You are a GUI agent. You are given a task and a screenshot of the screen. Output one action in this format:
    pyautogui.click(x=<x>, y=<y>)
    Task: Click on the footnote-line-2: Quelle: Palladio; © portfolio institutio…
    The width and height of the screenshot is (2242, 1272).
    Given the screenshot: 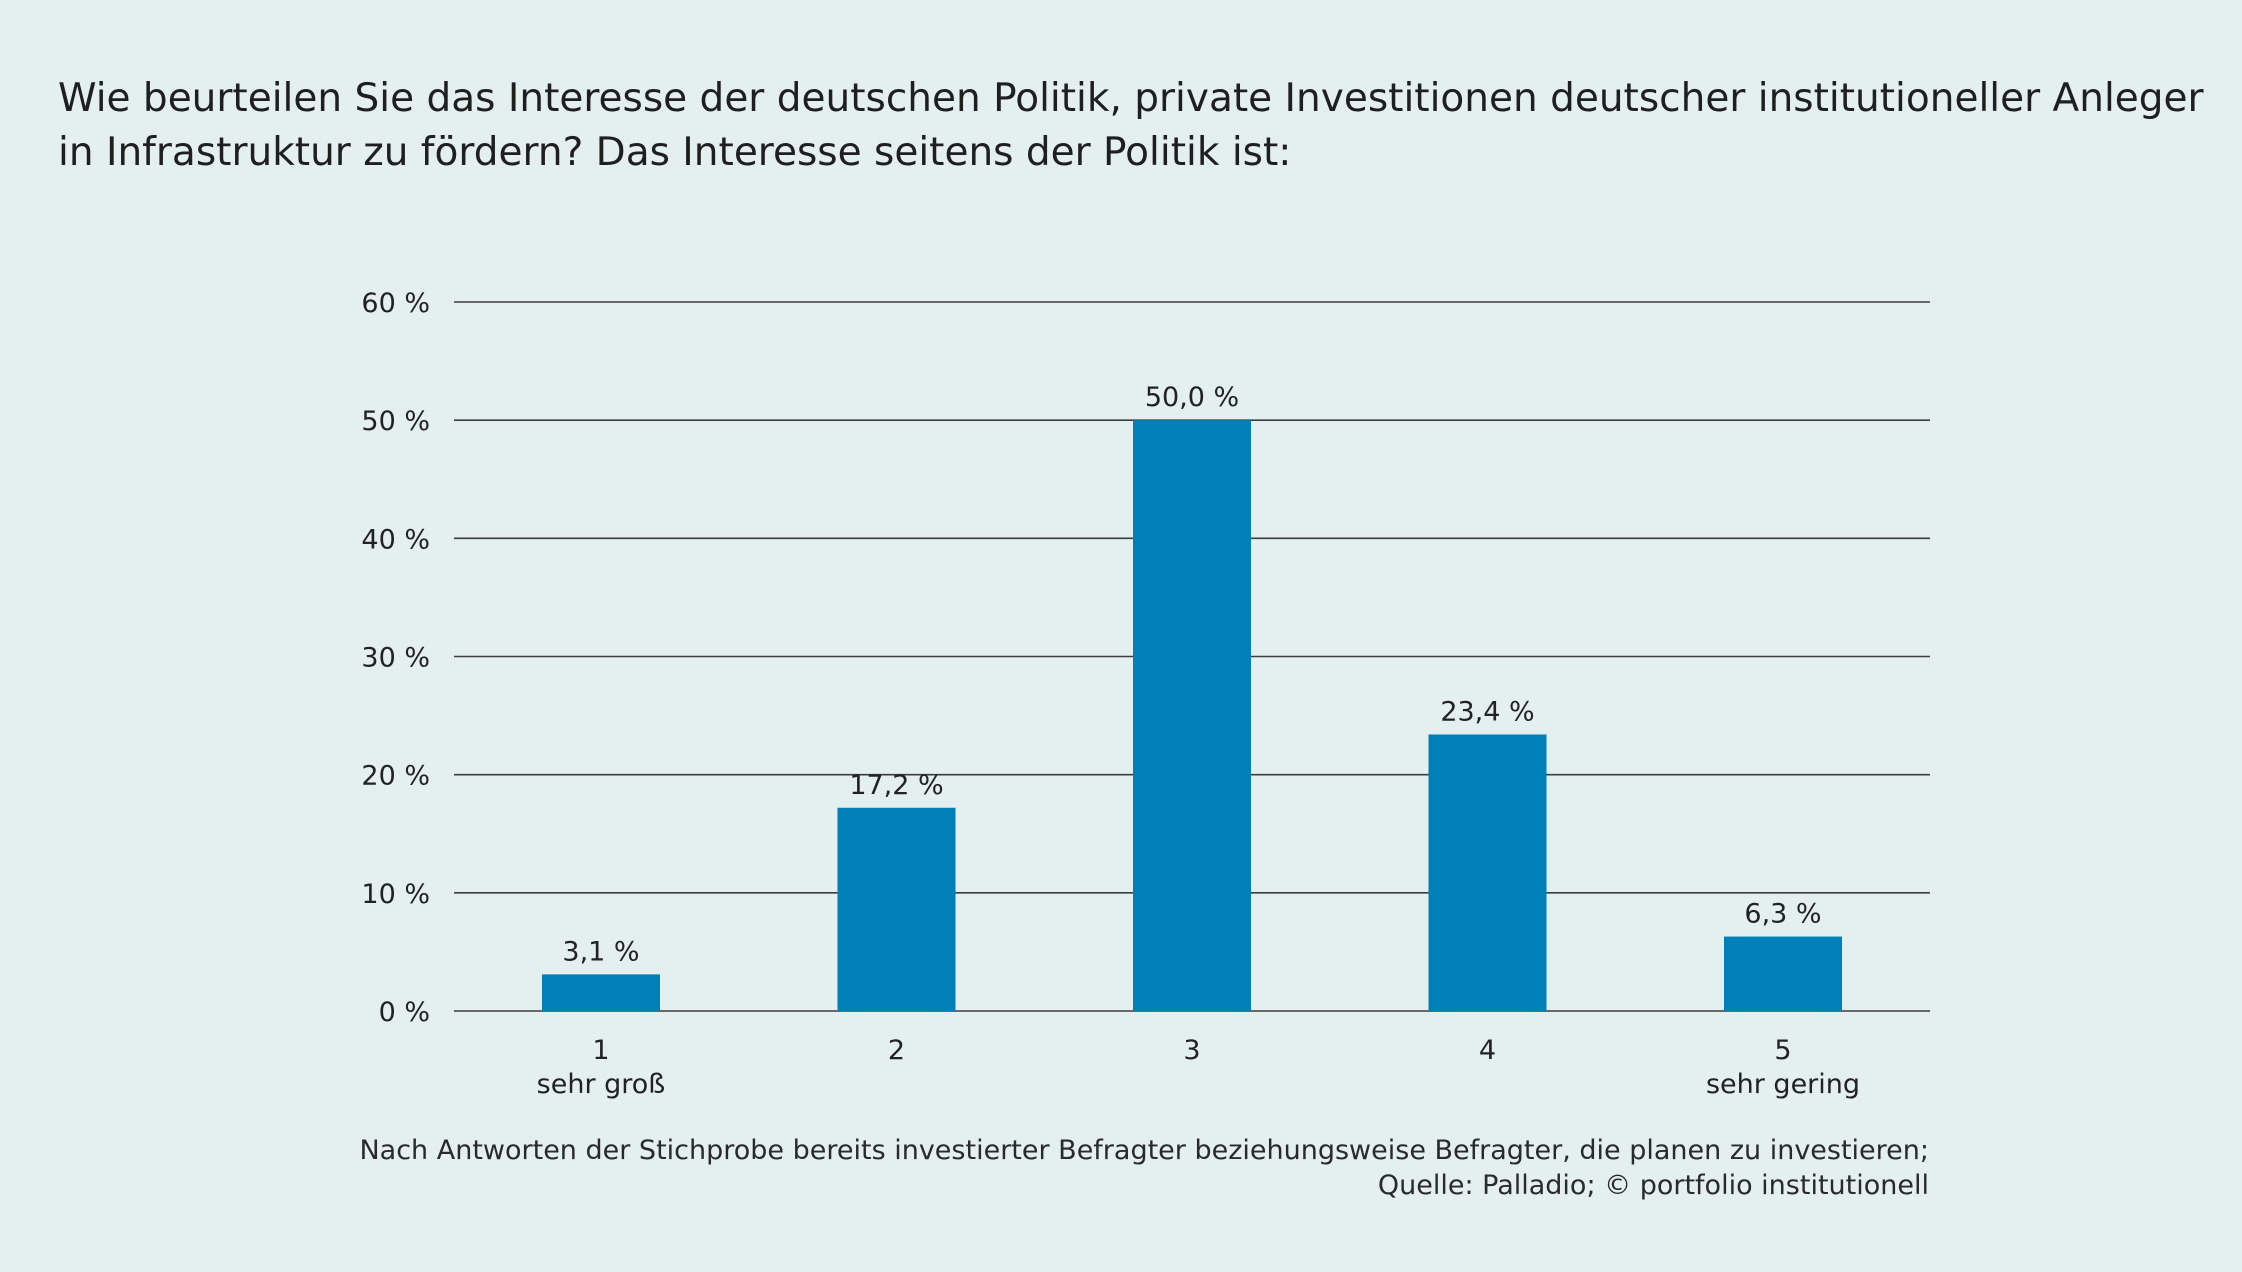 What is the action you would take?
    pyautogui.click(x=1653, y=1185)
    